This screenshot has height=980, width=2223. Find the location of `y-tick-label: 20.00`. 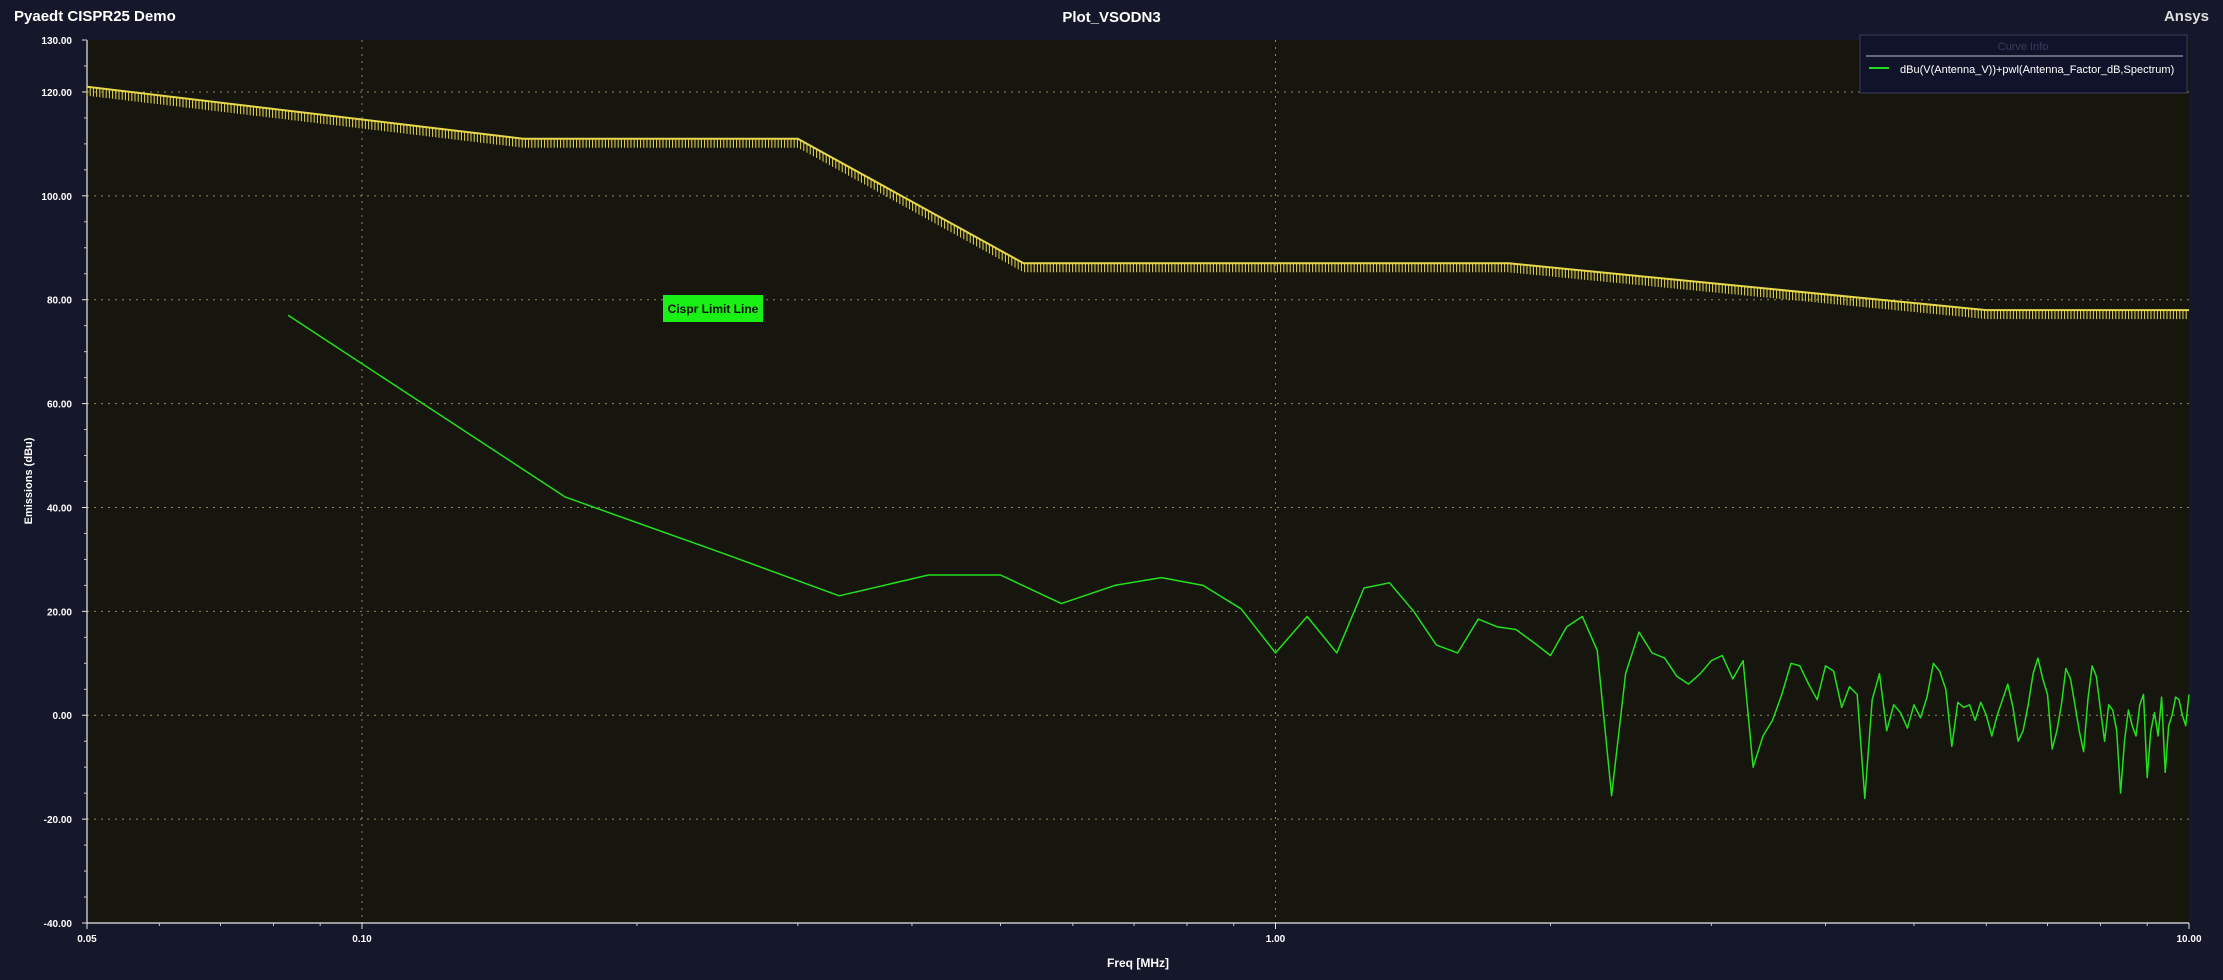

y-tick-label: 20.00 is located at coordinates (59, 612).